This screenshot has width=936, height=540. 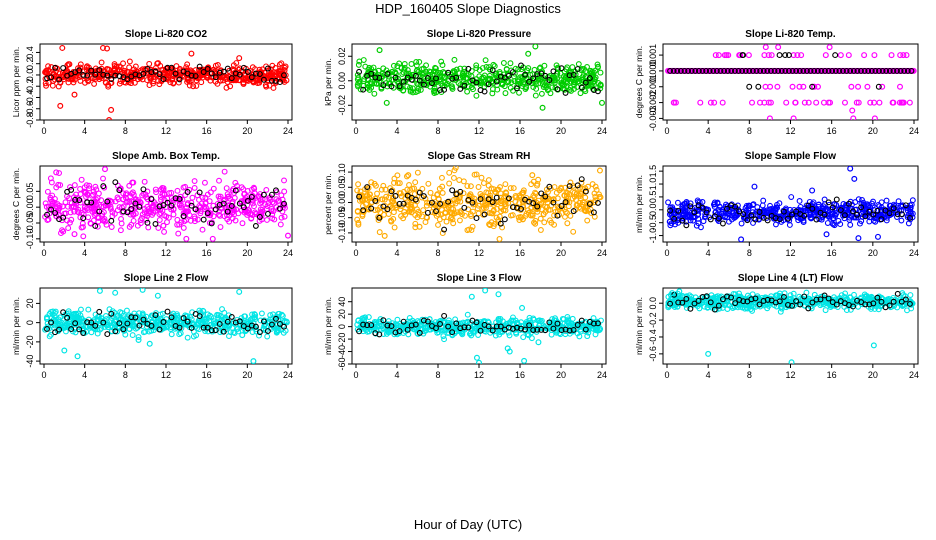 I want to click on y-tick-label: -60, so click(x=342, y=363).